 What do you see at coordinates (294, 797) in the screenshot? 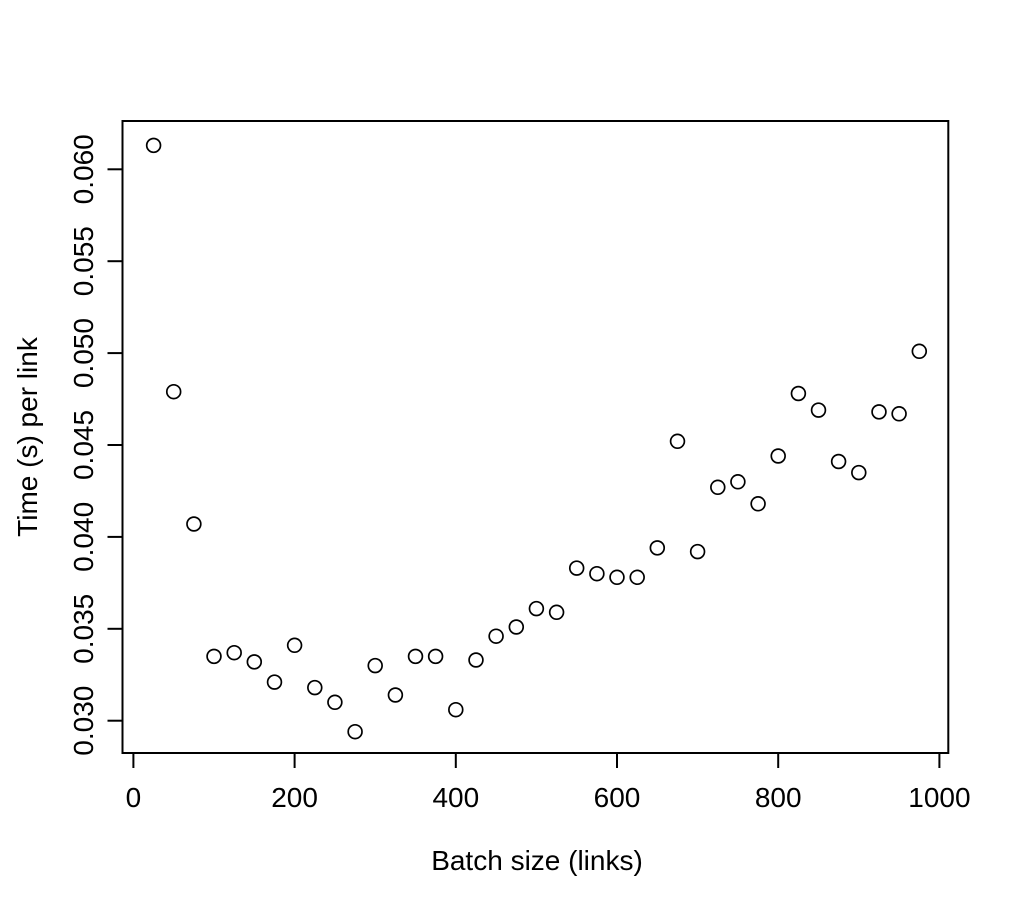
I see `x-tick-label: 200` at bounding box center [294, 797].